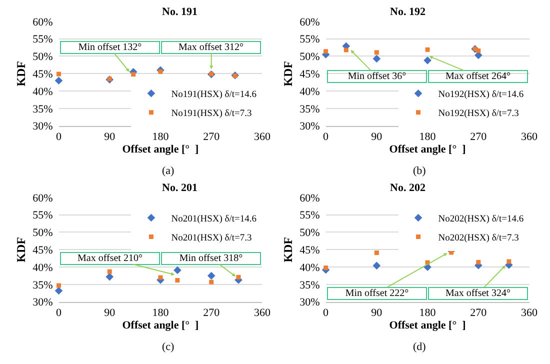  Describe the element at coordinates (214, 219) in the screenshot. I see `legend-label: No201(HSX) δ/t=14.6` at that location.